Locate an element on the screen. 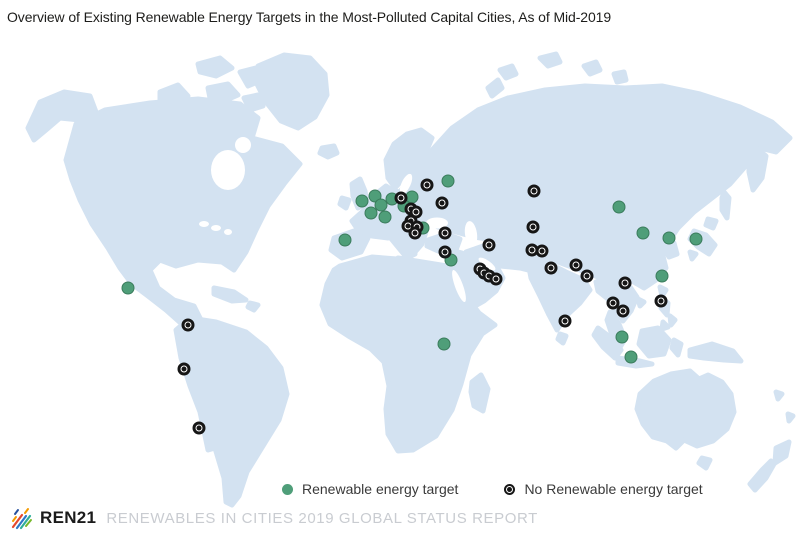  legend-item-target: Renewable energy target is located at coordinates (370, 489).